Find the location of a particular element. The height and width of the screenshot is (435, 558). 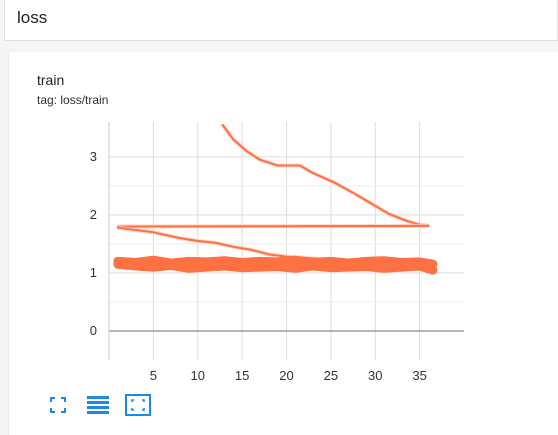

y-tick-label: 0 is located at coordinates (93, 330).